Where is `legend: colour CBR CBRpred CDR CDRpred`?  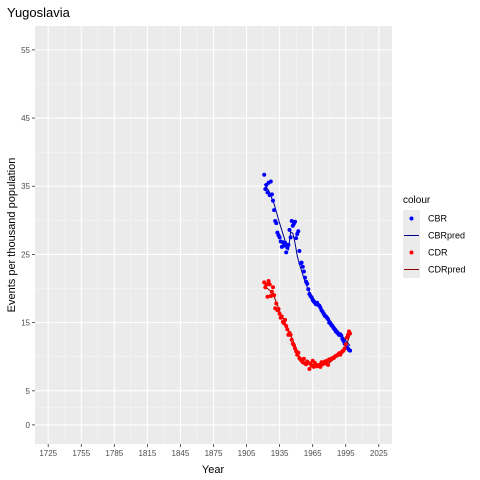 legend: colour CBR CBRpred CDR CDRpred is located at coordinates (434, 236).